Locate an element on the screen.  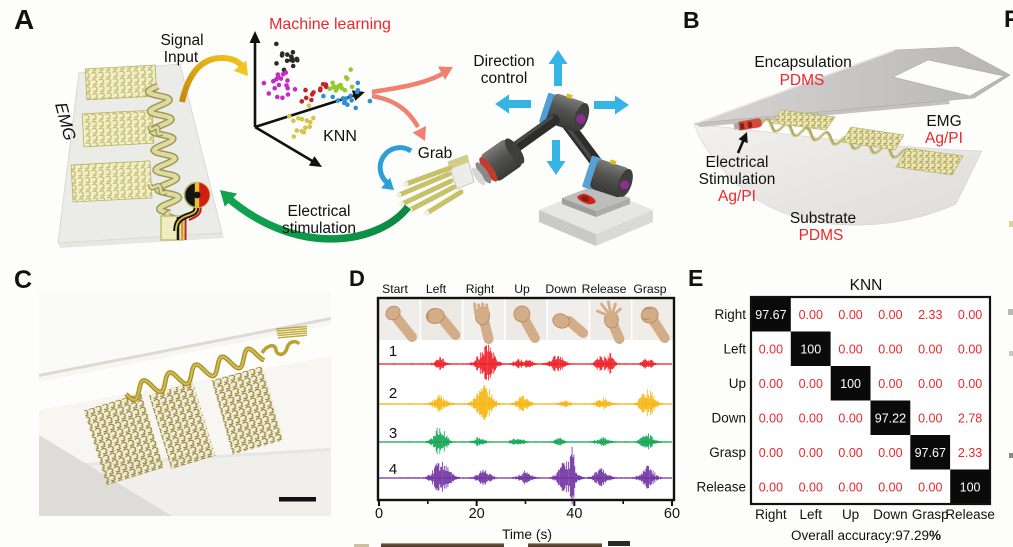
svg-text: Start is located at coordinates (395, 289).